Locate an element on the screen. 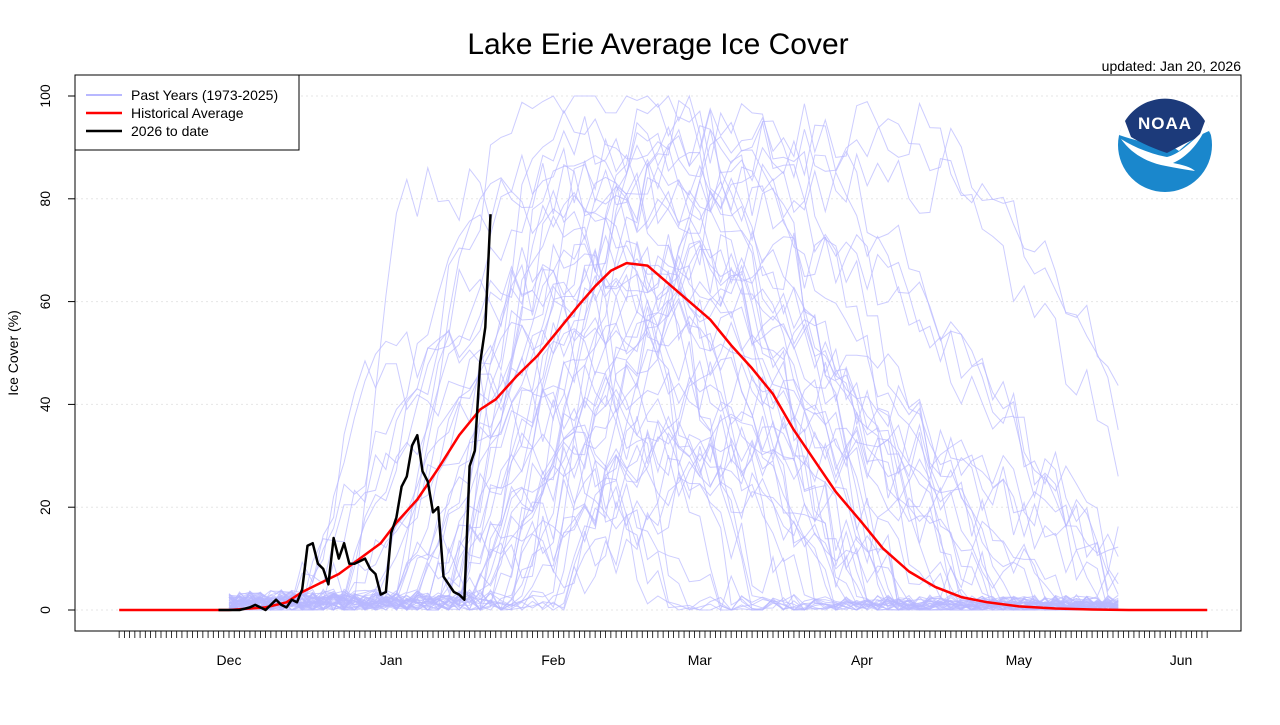  y-tick-label: 80 is located at coordinates (45, 199).